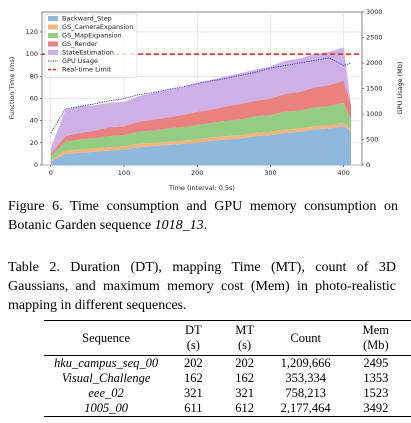 The height and width of the screenshot is (423, 411). What do you see at coordinates (205, 225) in the screenshot?
I see `caption-end: .` at bounding box center [205, 225].